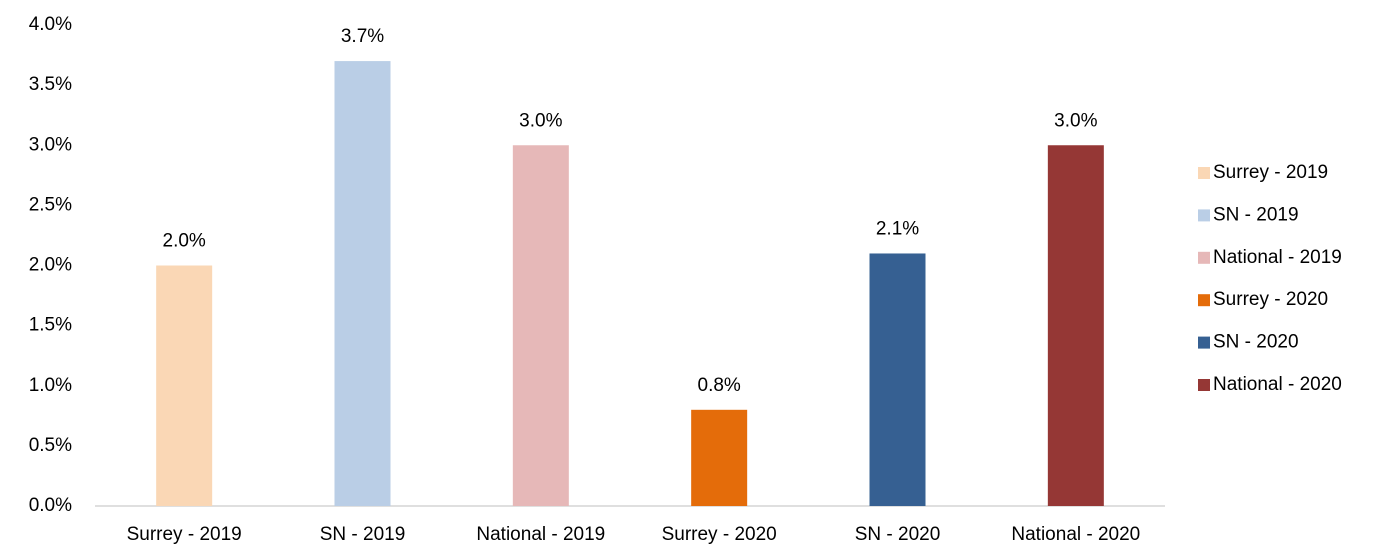  Describe the element at coordinates (363, 534) in the screenshot. I see `x-tick-label: SN - 2019` at that location.